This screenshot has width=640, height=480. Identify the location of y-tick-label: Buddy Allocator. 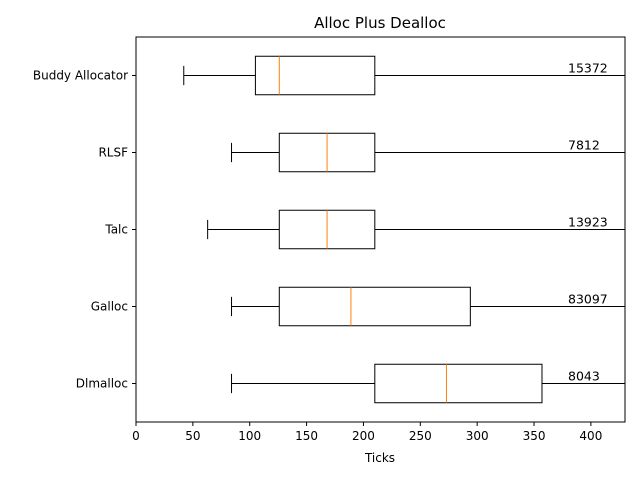
(80, 76).